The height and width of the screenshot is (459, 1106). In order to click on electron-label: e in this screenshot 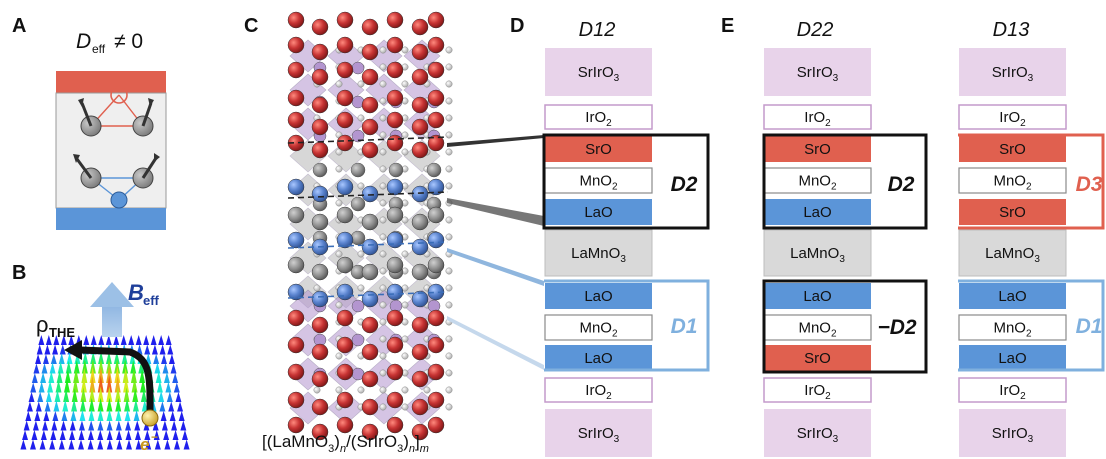, I will do `click(144, 444)`.